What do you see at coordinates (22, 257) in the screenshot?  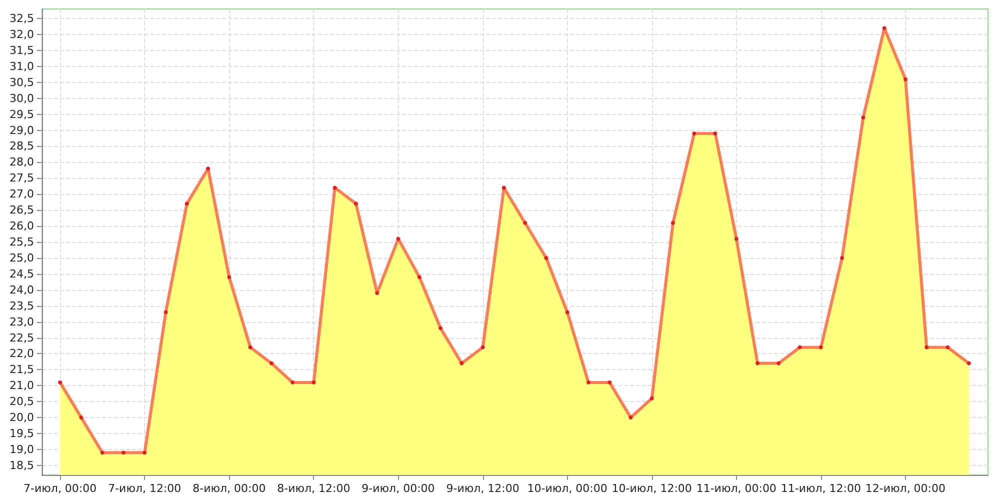 I see `y-tick-label: 25,0` at bounding box center [22, 257].